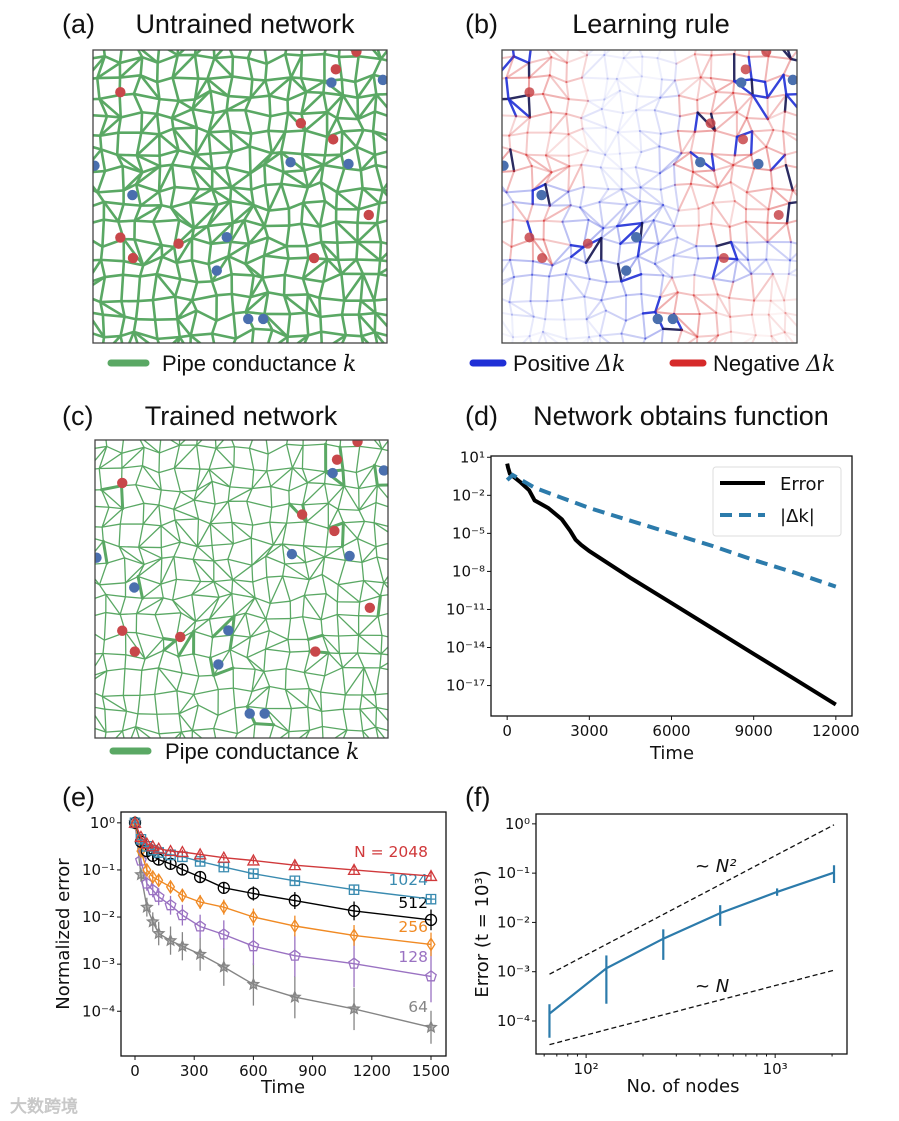 The image size is (899, 1121). I want to click on node-blue, so click(673, 319).